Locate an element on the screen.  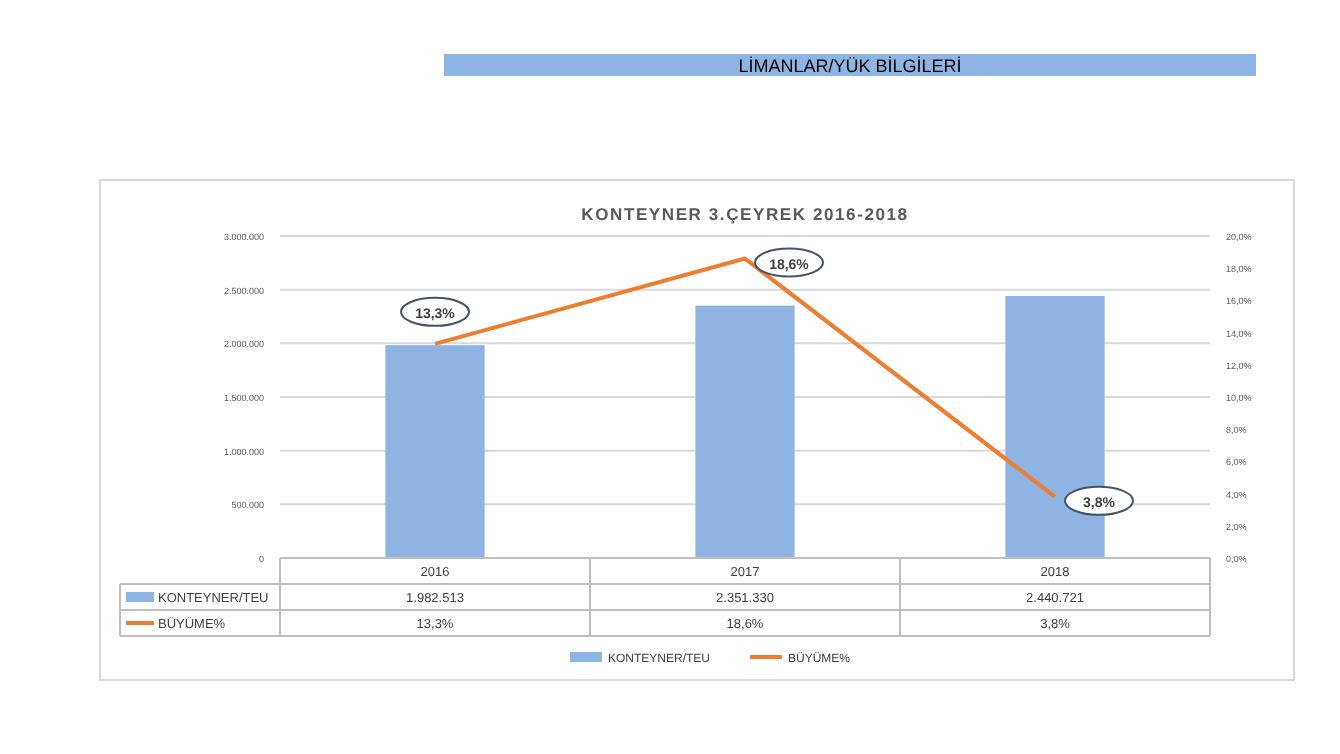
chart-title: KONTEYNER 3.ÇEYREK 2016-2018 is located at coordinates (745, 214).